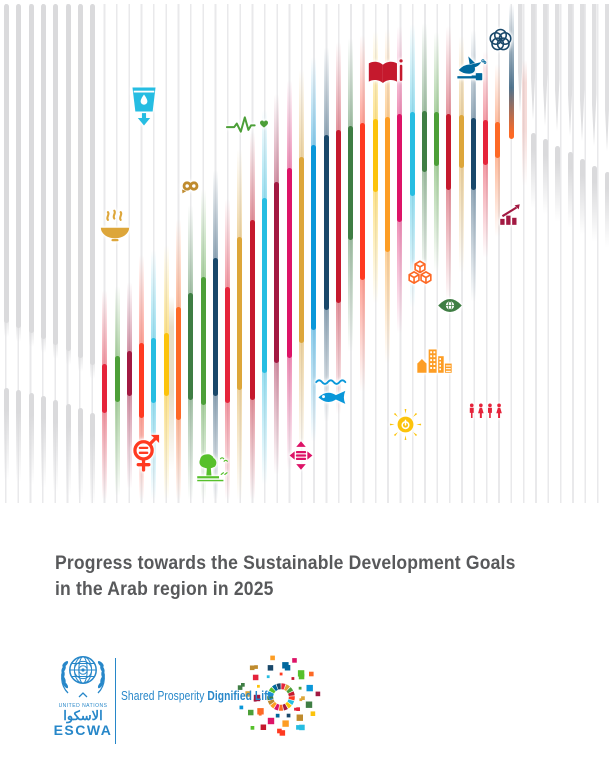 This screenshot has width=609, height=776. Describe the element at coordinates (486, 410) in the screenshot. I see `sdg-1-no-poverty-icon` at that location.